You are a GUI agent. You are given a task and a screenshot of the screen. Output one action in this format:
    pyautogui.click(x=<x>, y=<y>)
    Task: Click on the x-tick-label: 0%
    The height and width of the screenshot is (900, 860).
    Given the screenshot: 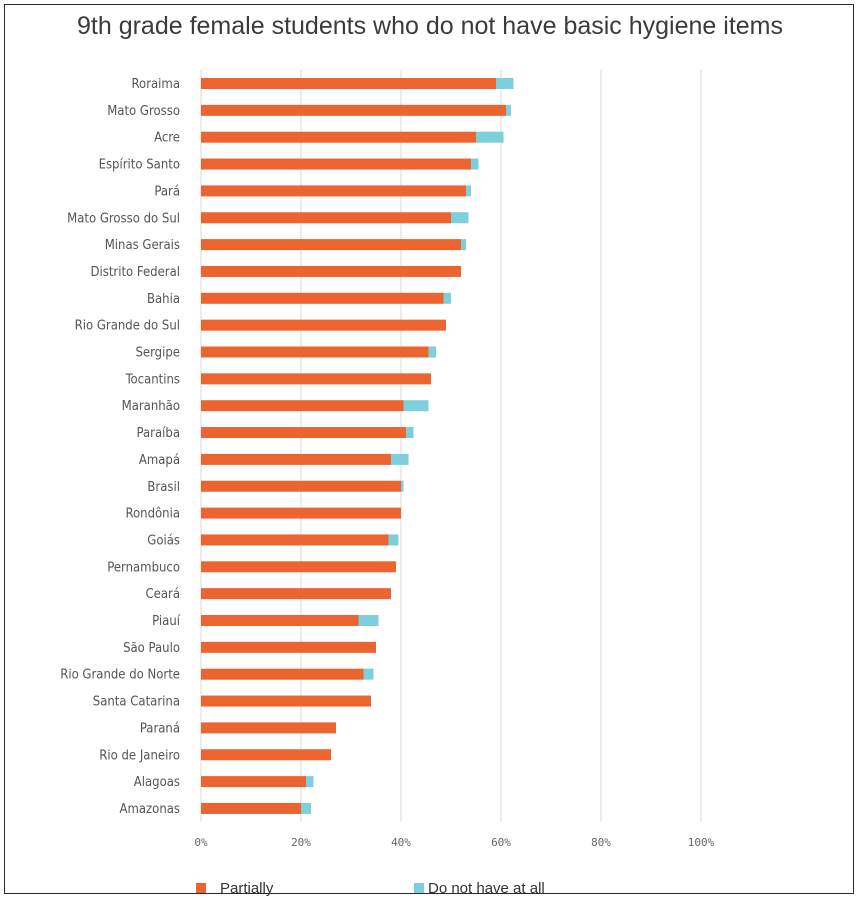 What is the action you would take?
    pyautogui.click(x=201, y=842)
    